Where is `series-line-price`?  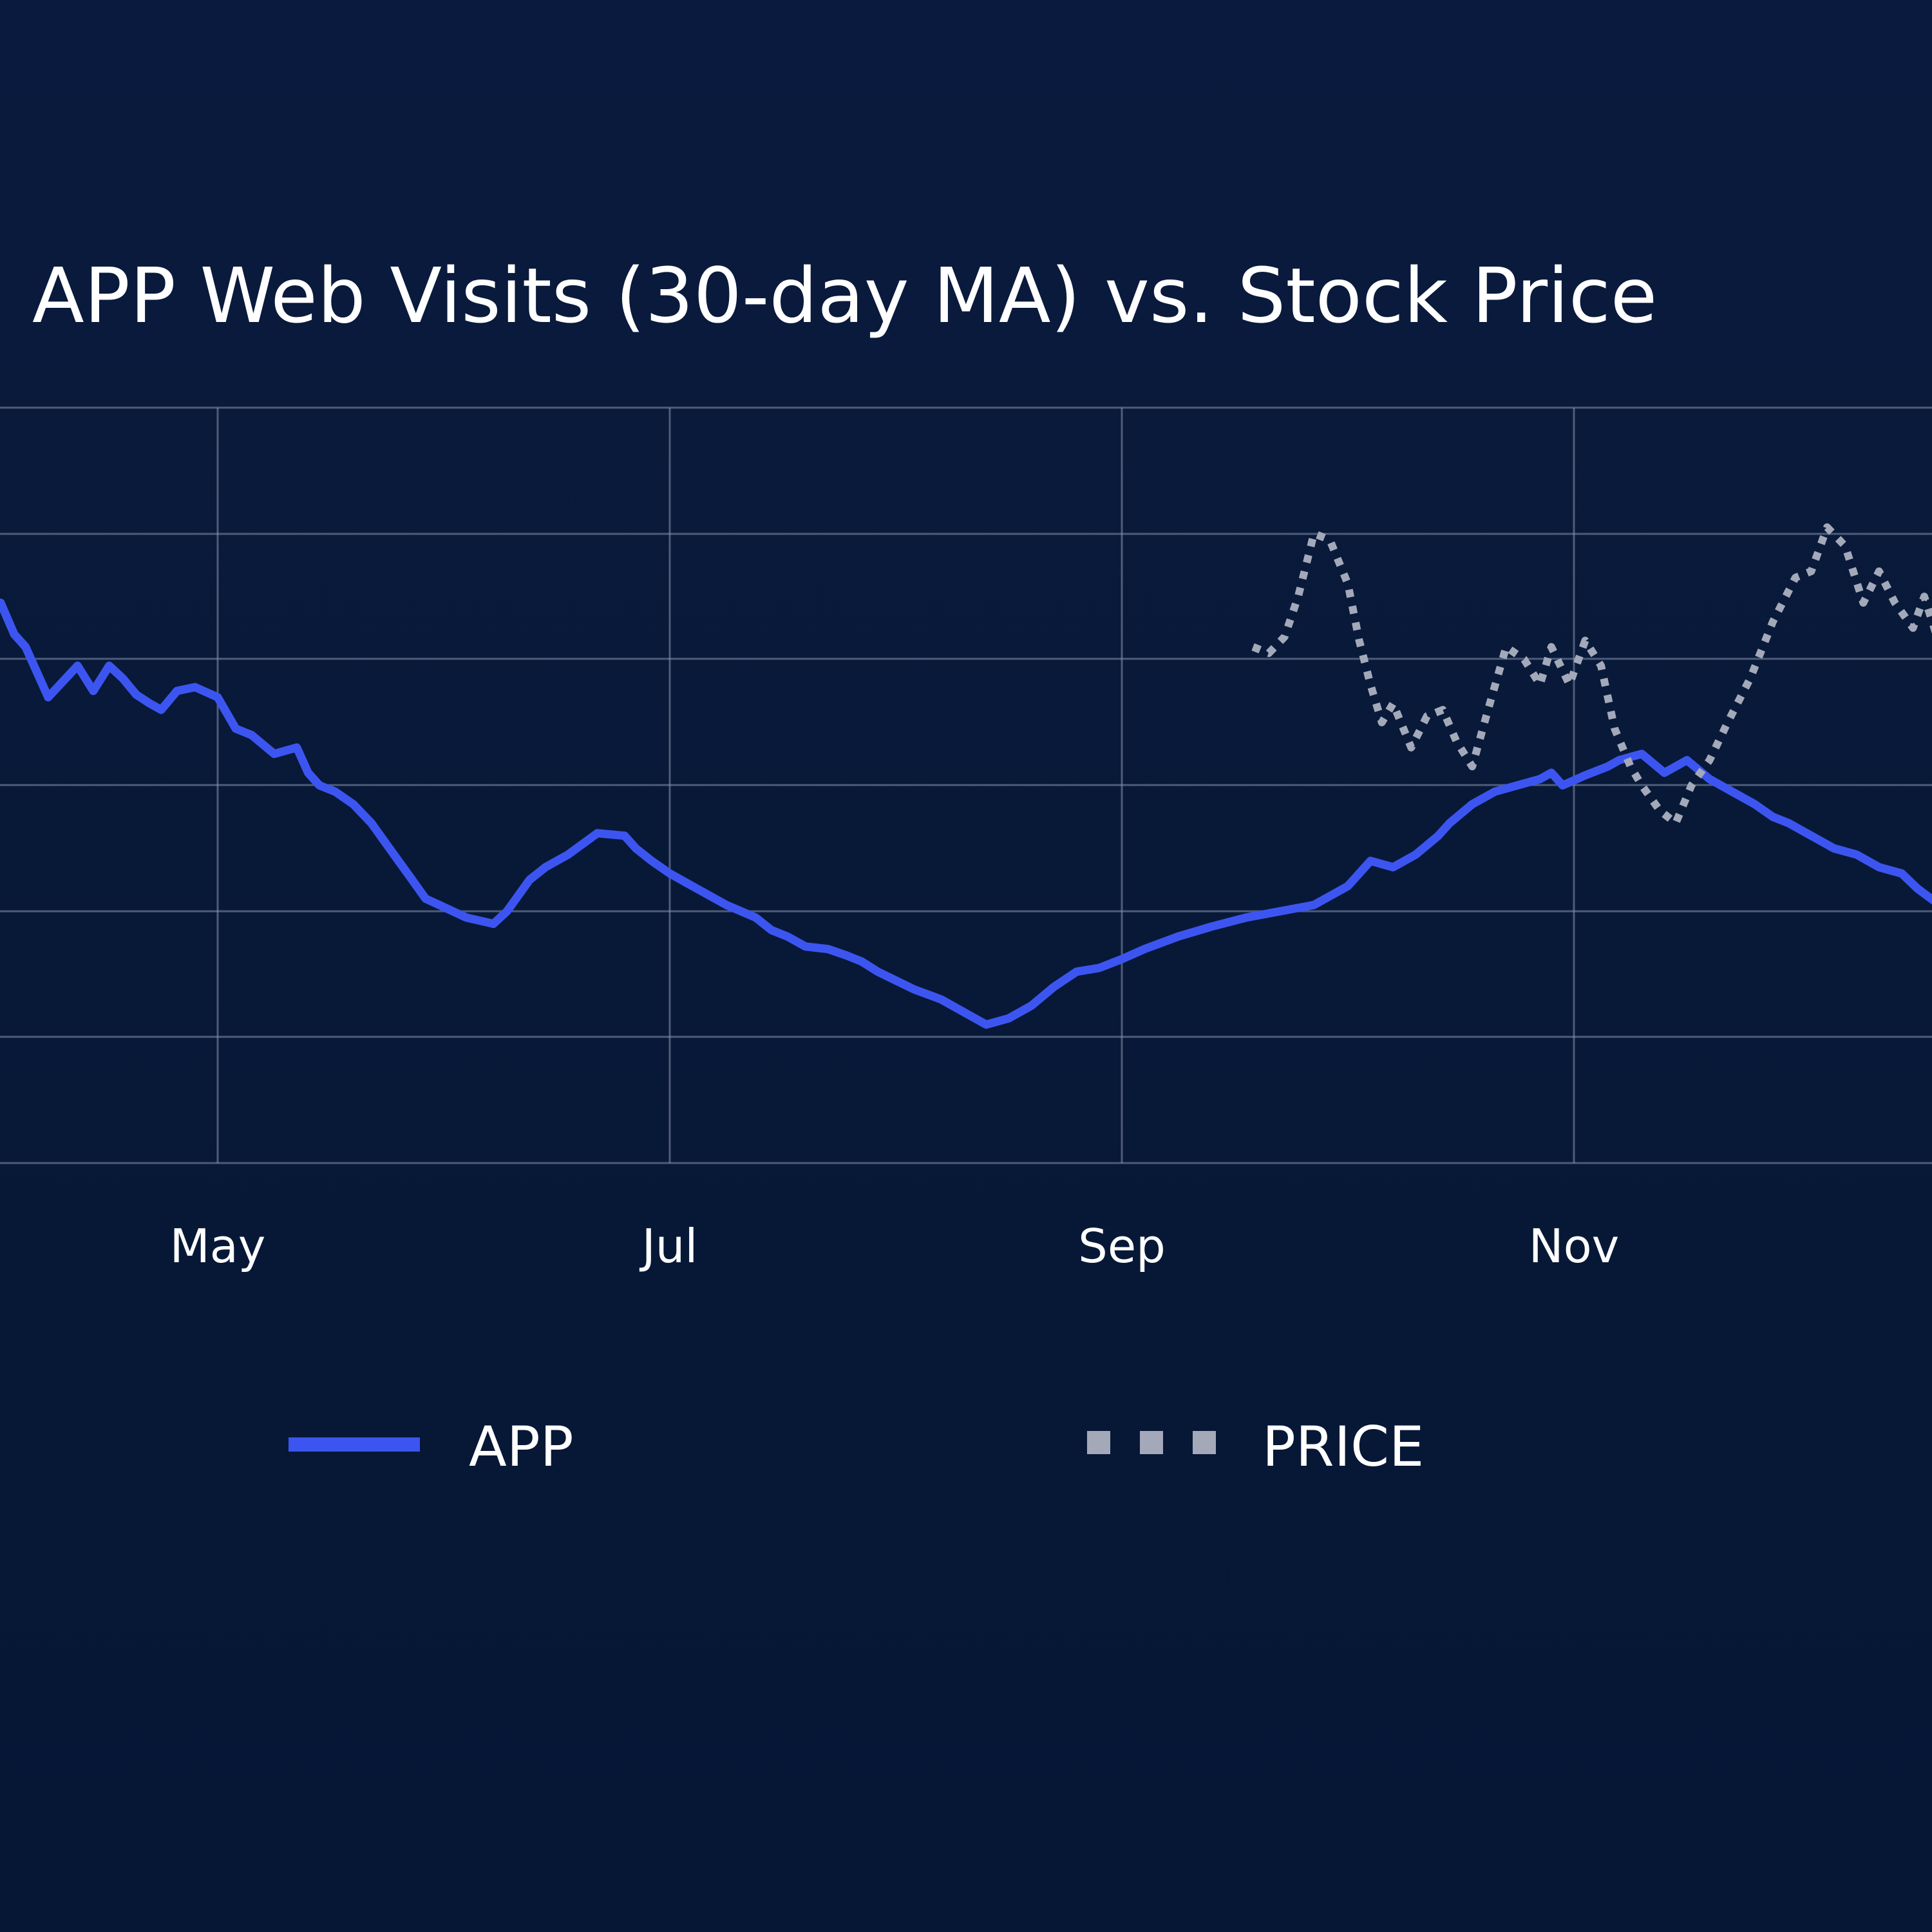 series-line-price is located at coordinates (1591, 676).